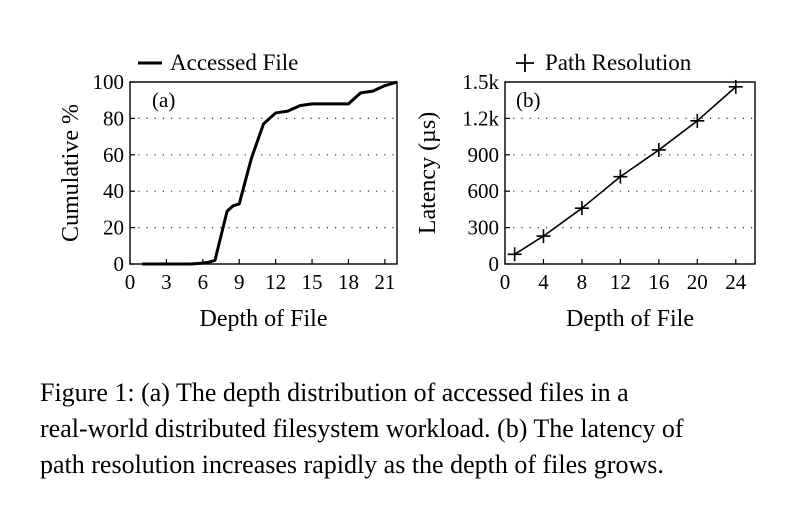 This screenshot has height=526, width=812. I want to click on chart-b-x-tick-label: 16, so click(658, 282).